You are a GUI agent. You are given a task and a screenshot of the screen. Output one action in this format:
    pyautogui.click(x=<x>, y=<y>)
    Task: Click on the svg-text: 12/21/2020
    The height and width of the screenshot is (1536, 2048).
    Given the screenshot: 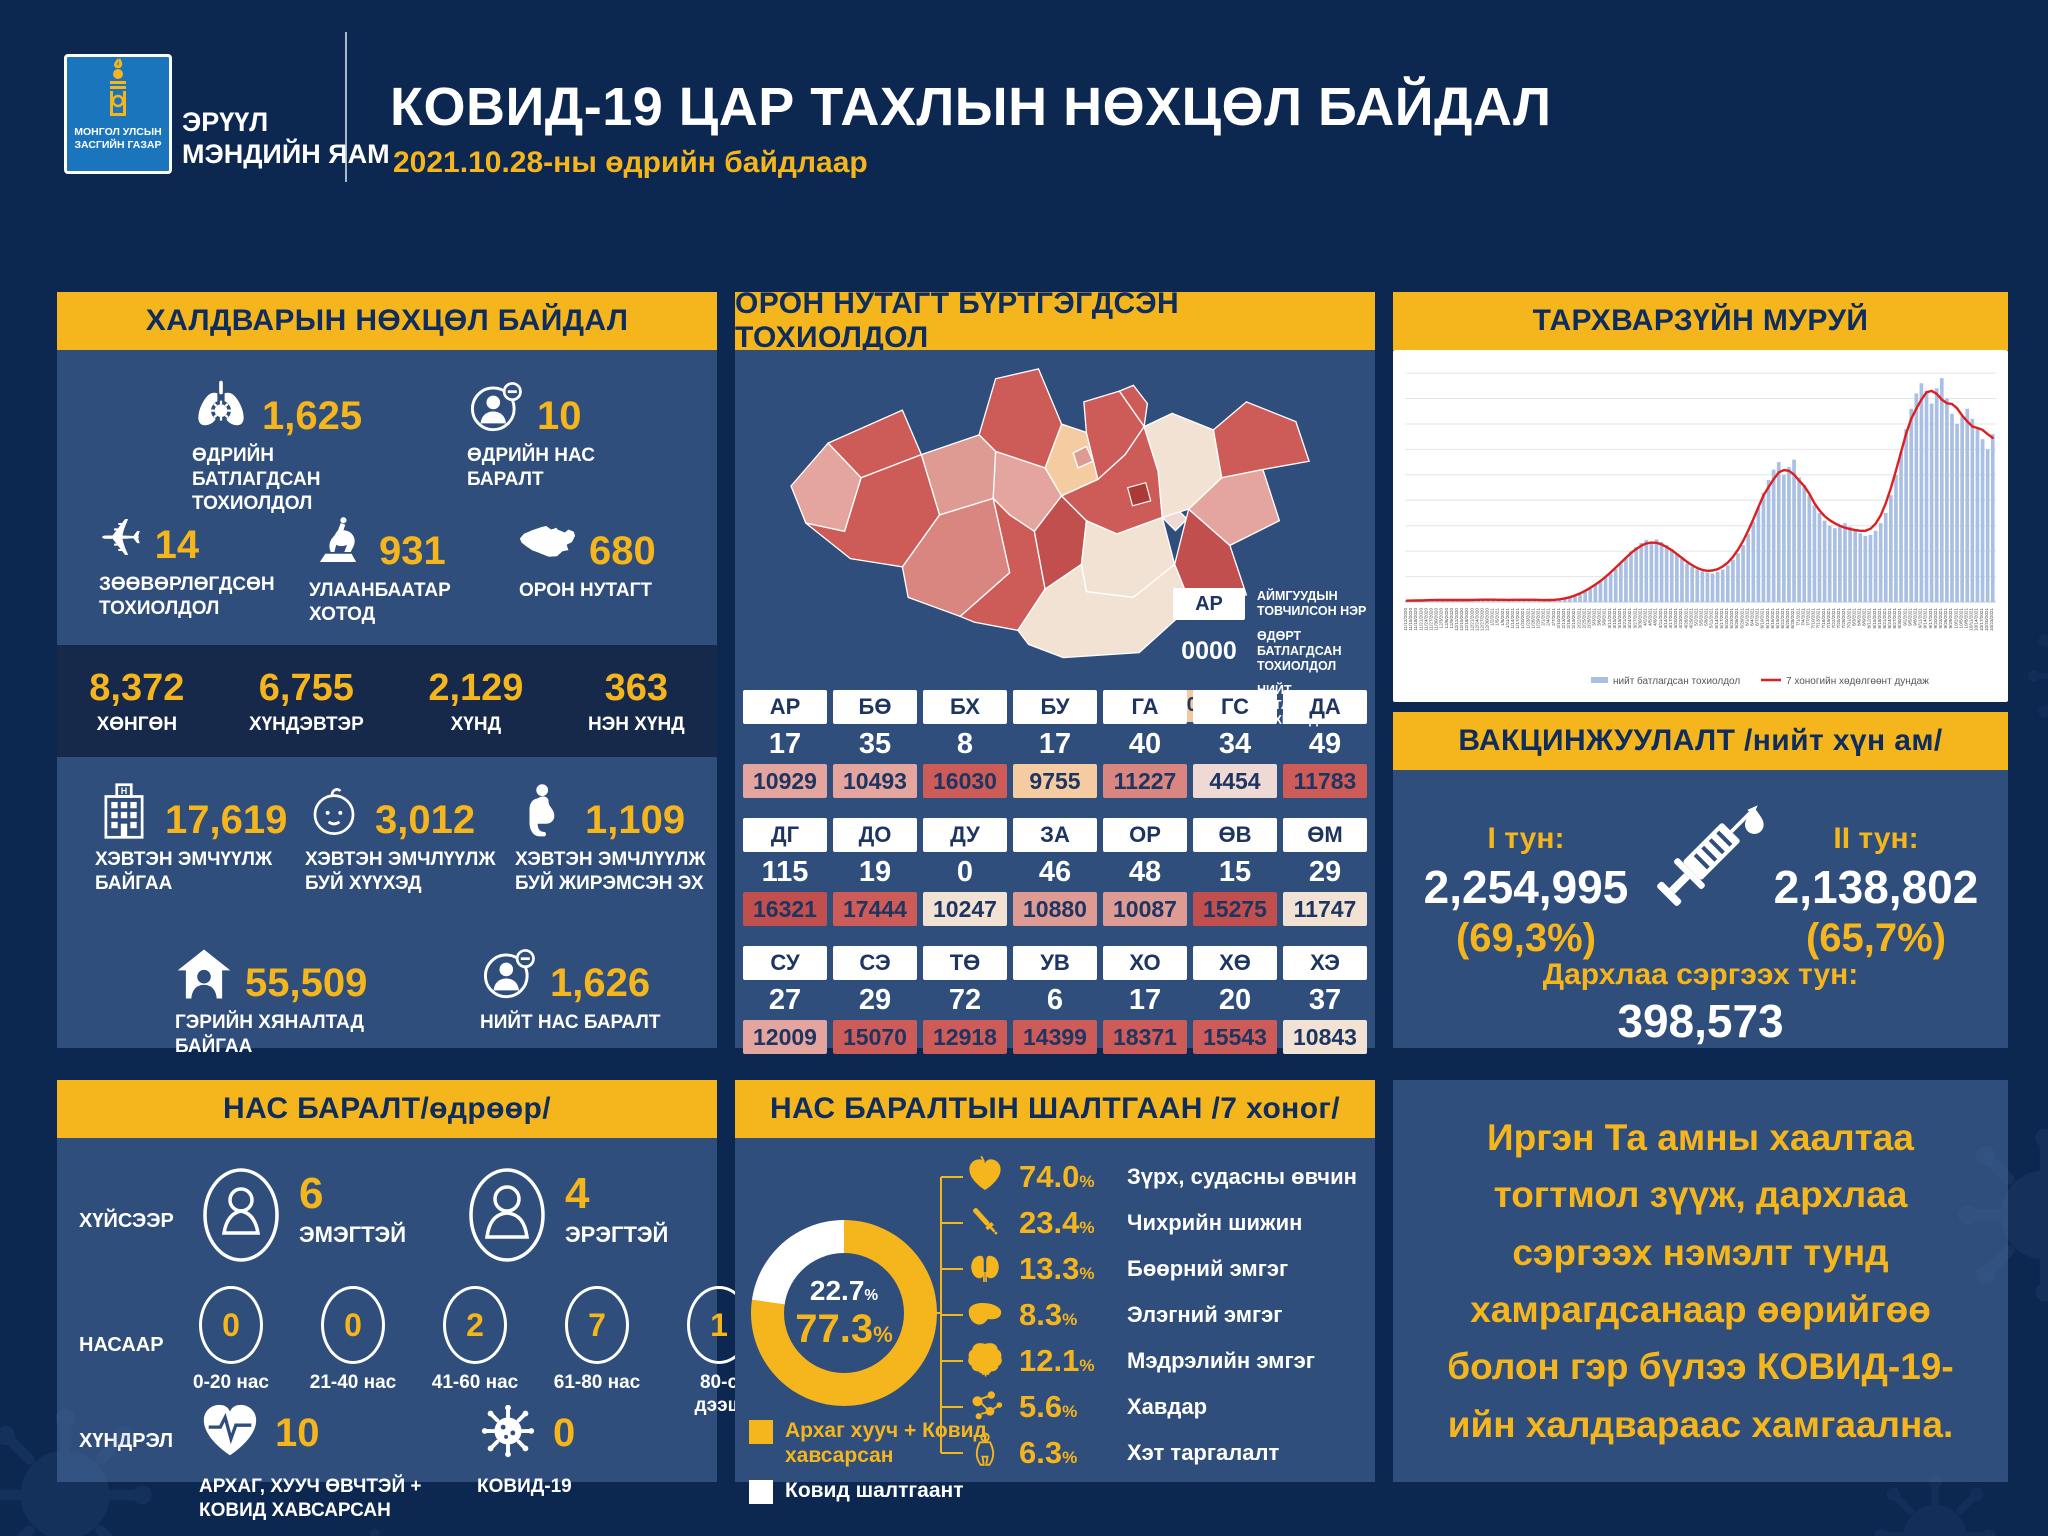 What is the action you would take?
    pyautogui.click(x=1471, y=619)
    